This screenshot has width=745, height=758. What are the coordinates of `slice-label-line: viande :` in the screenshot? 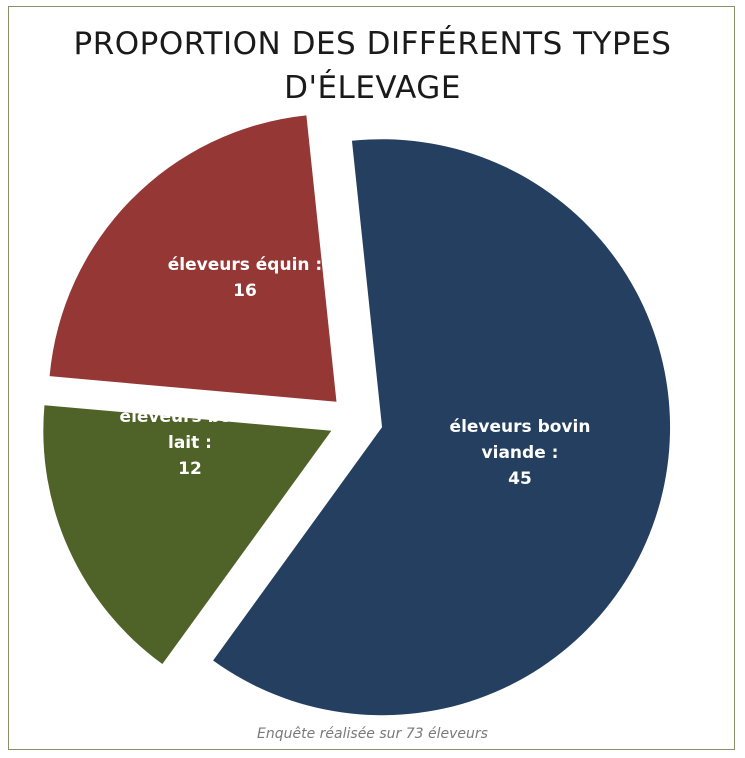 It's located at (520, 453).